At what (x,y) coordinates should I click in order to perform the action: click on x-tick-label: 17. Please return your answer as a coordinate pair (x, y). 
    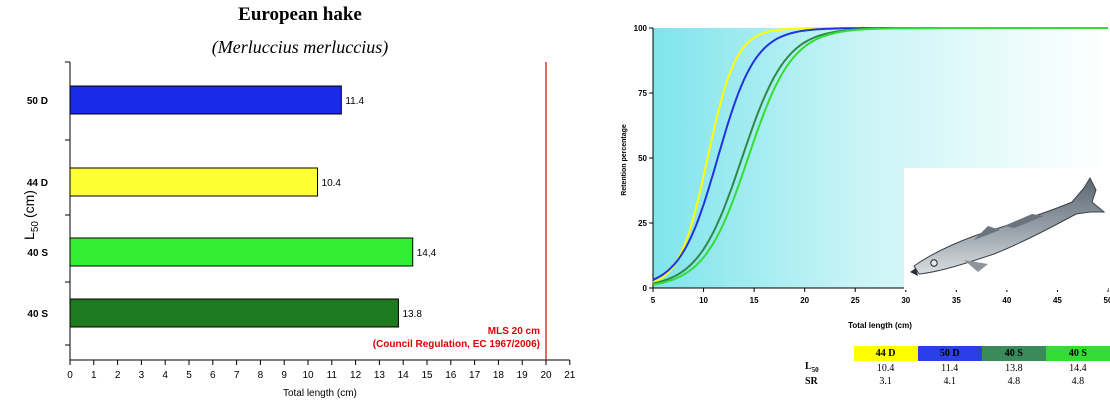
    Looking at the image, I should click on (475, 375).